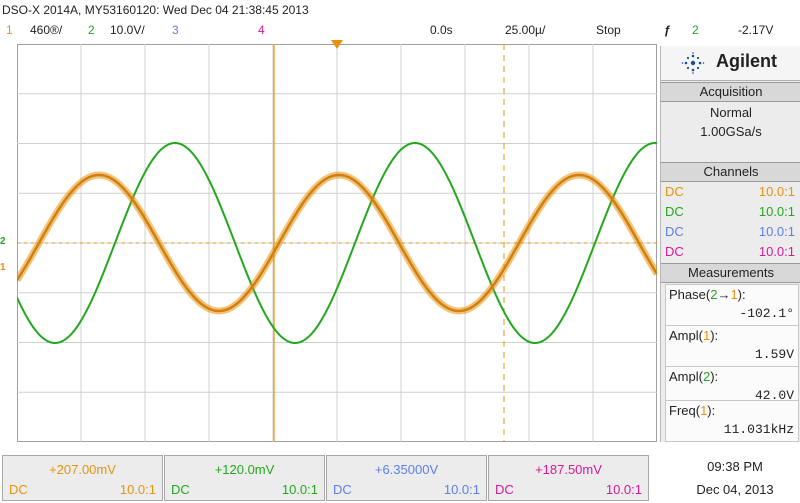 This screenshot has width=800, height=503. What do you see at coordinates (776, 191) in the screenshot?
I see `ch1-probe-ratio: 10.0:1` at bounding box center [776, 191].